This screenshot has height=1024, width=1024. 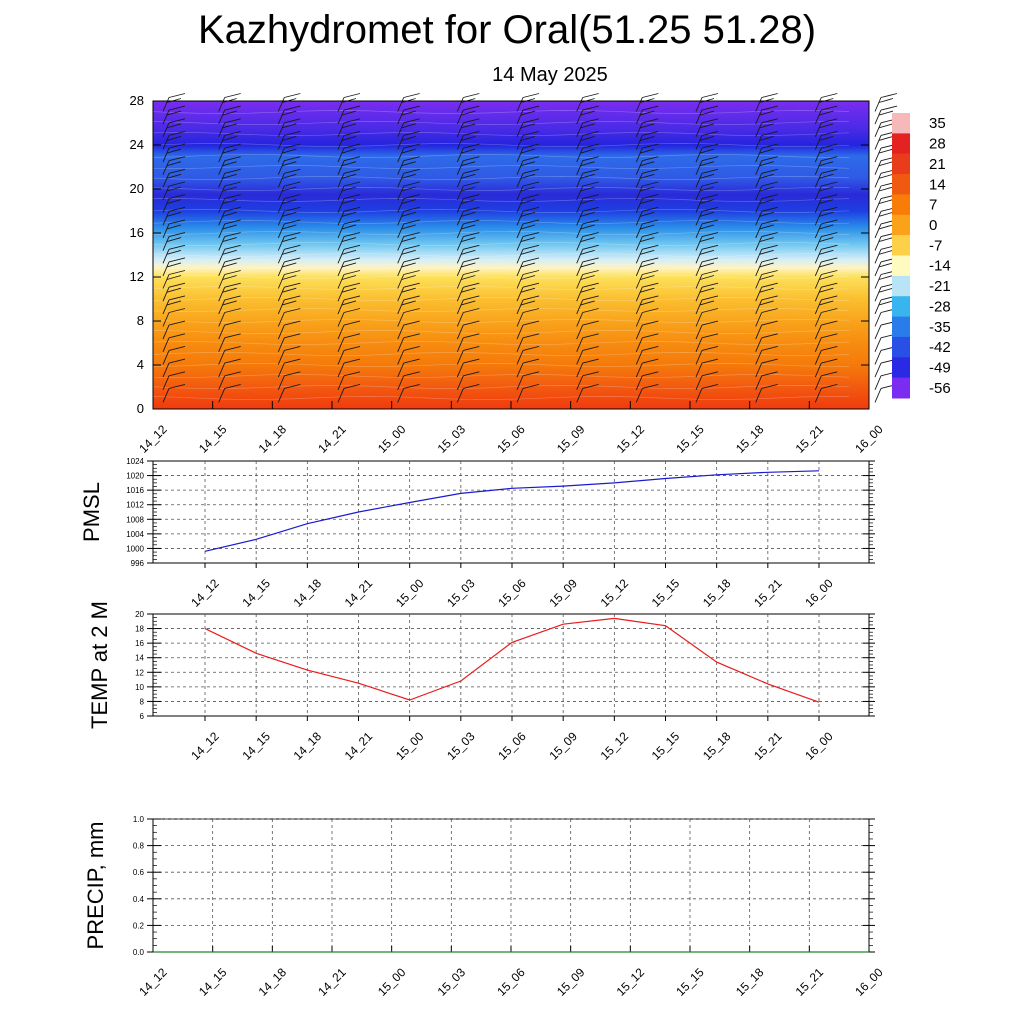 What do you see at coordinates (410, 746) in the screenshot?
I see `x-tick-label: 15_00` at bounding box center [410, 746].